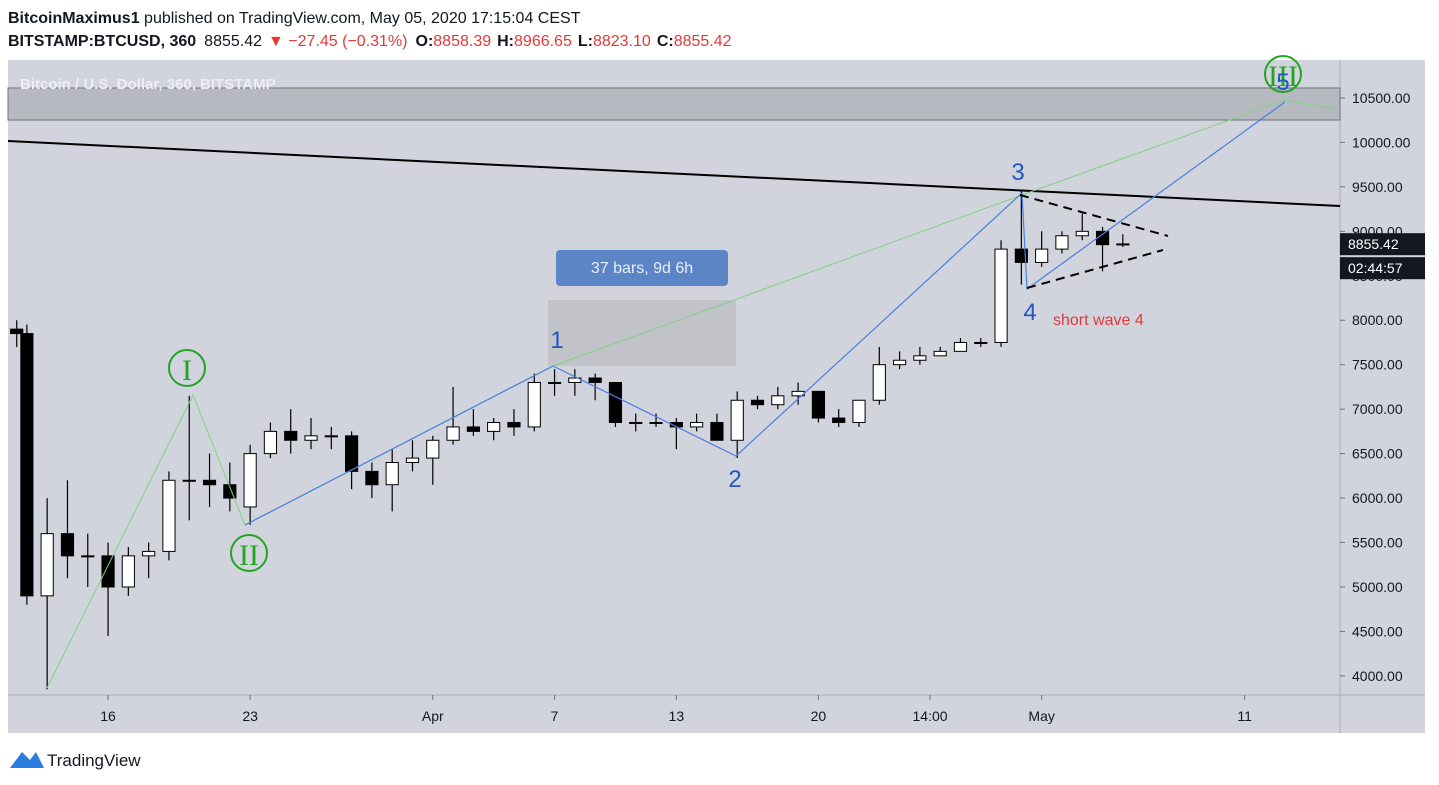  I want to click on last-price-box, so click(1382, 244).